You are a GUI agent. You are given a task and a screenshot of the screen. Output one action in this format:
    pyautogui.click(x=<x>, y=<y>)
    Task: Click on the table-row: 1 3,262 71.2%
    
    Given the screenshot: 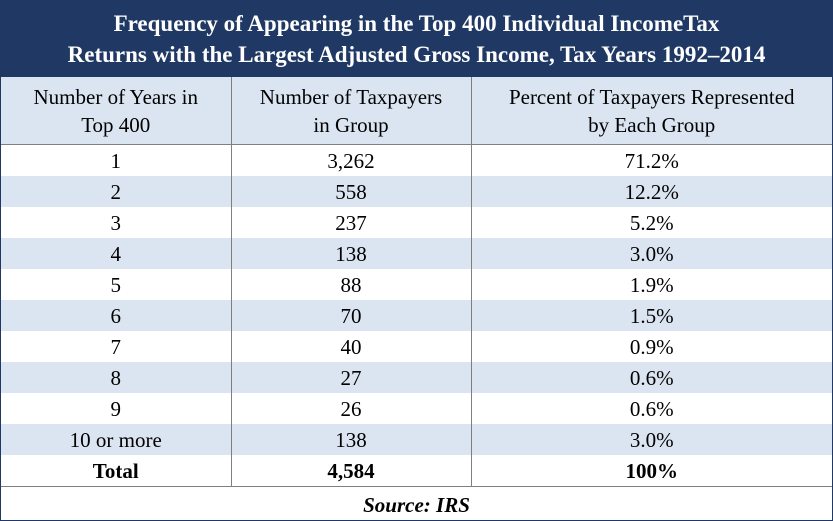 What is the action you would take?
    pyautogui.click(x=416, y=160)
    